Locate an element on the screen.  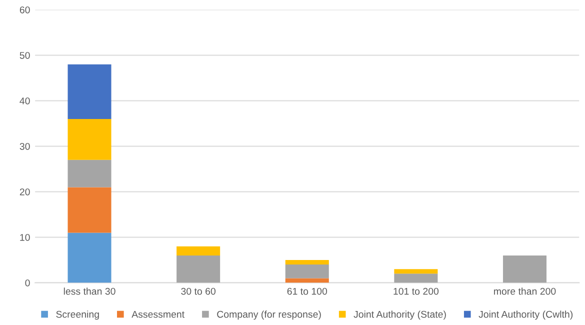
y-tick-label: 0 is located at coordinates (27, 282).